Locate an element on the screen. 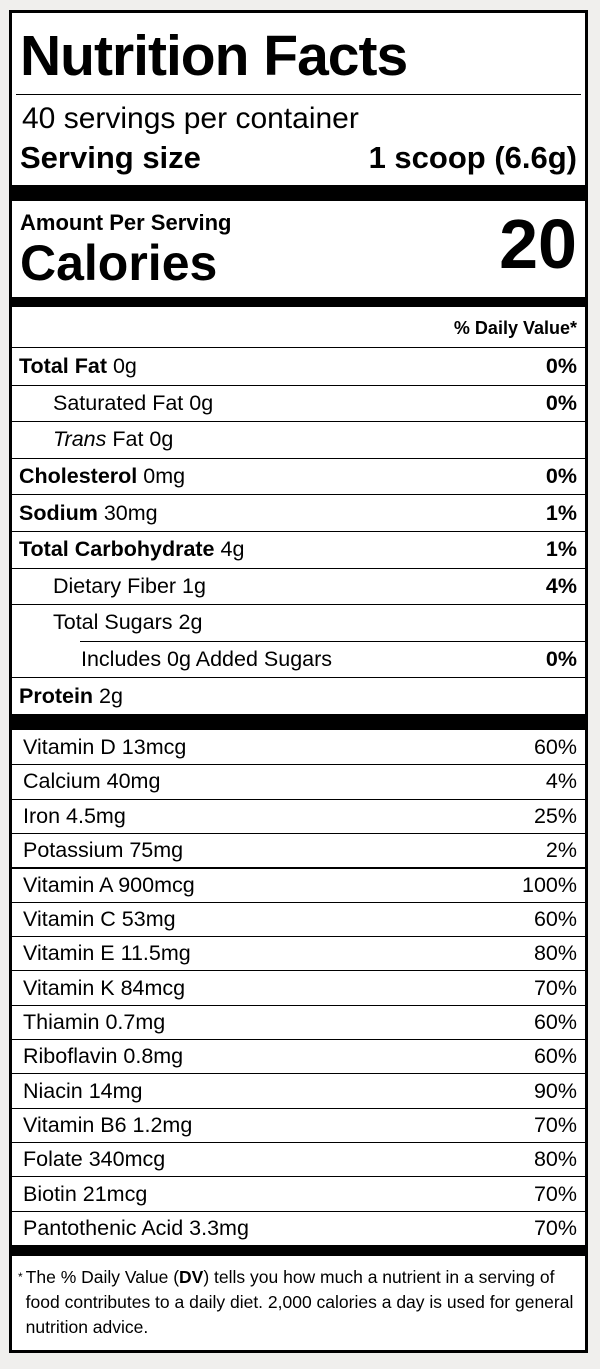  vitamin-name: Biotin 21mcg is located at coordinates (85, 1193).